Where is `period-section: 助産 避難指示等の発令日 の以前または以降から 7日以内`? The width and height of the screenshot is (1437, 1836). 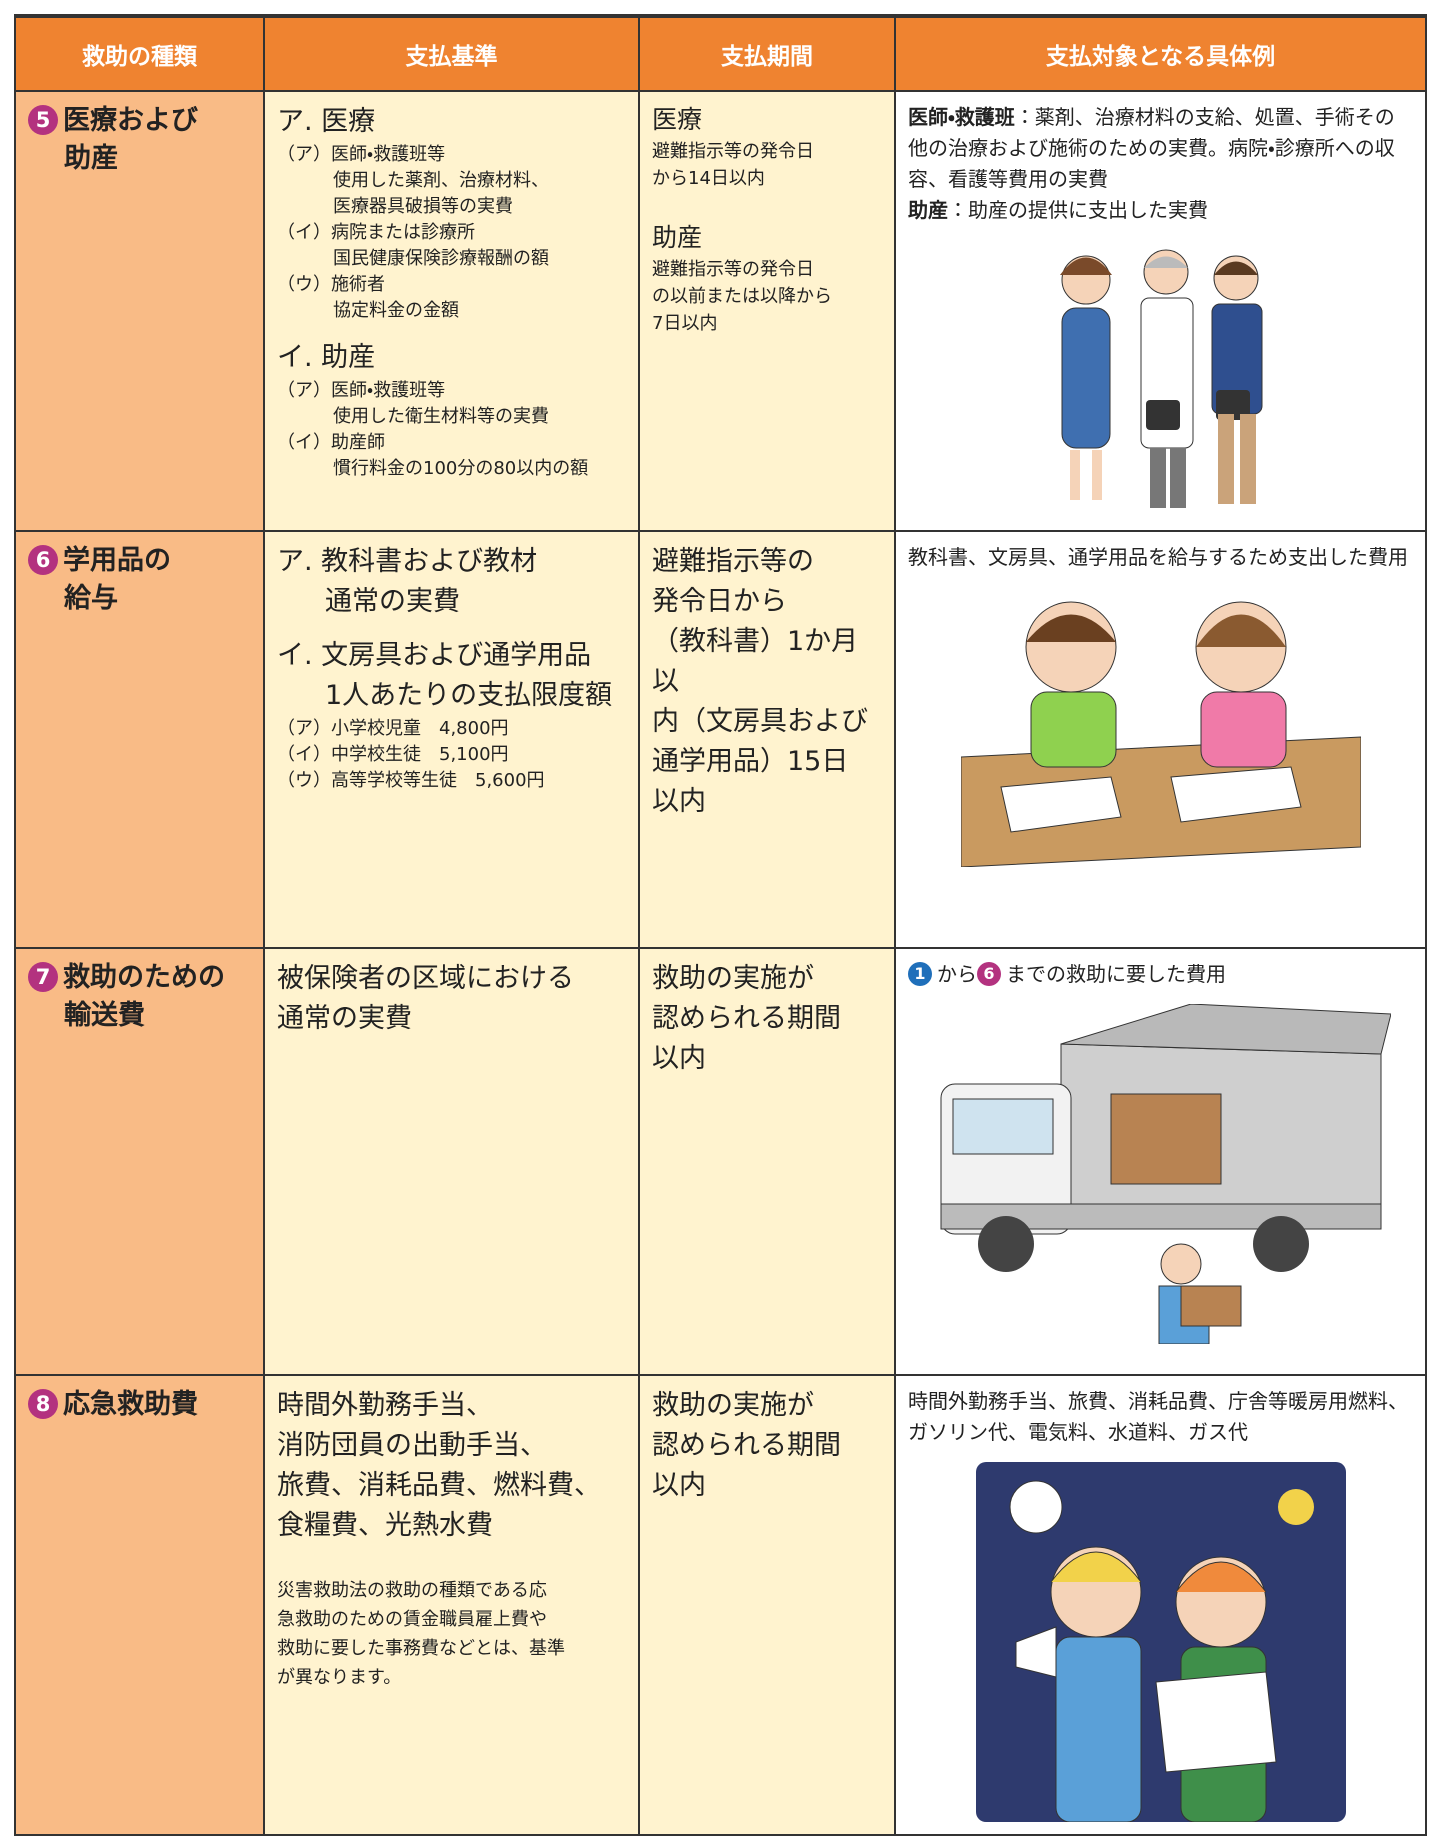
period-section: 助産 避難指示等の発令日 の以前または以降から 7日以内 is located at coordinates (767, 278).